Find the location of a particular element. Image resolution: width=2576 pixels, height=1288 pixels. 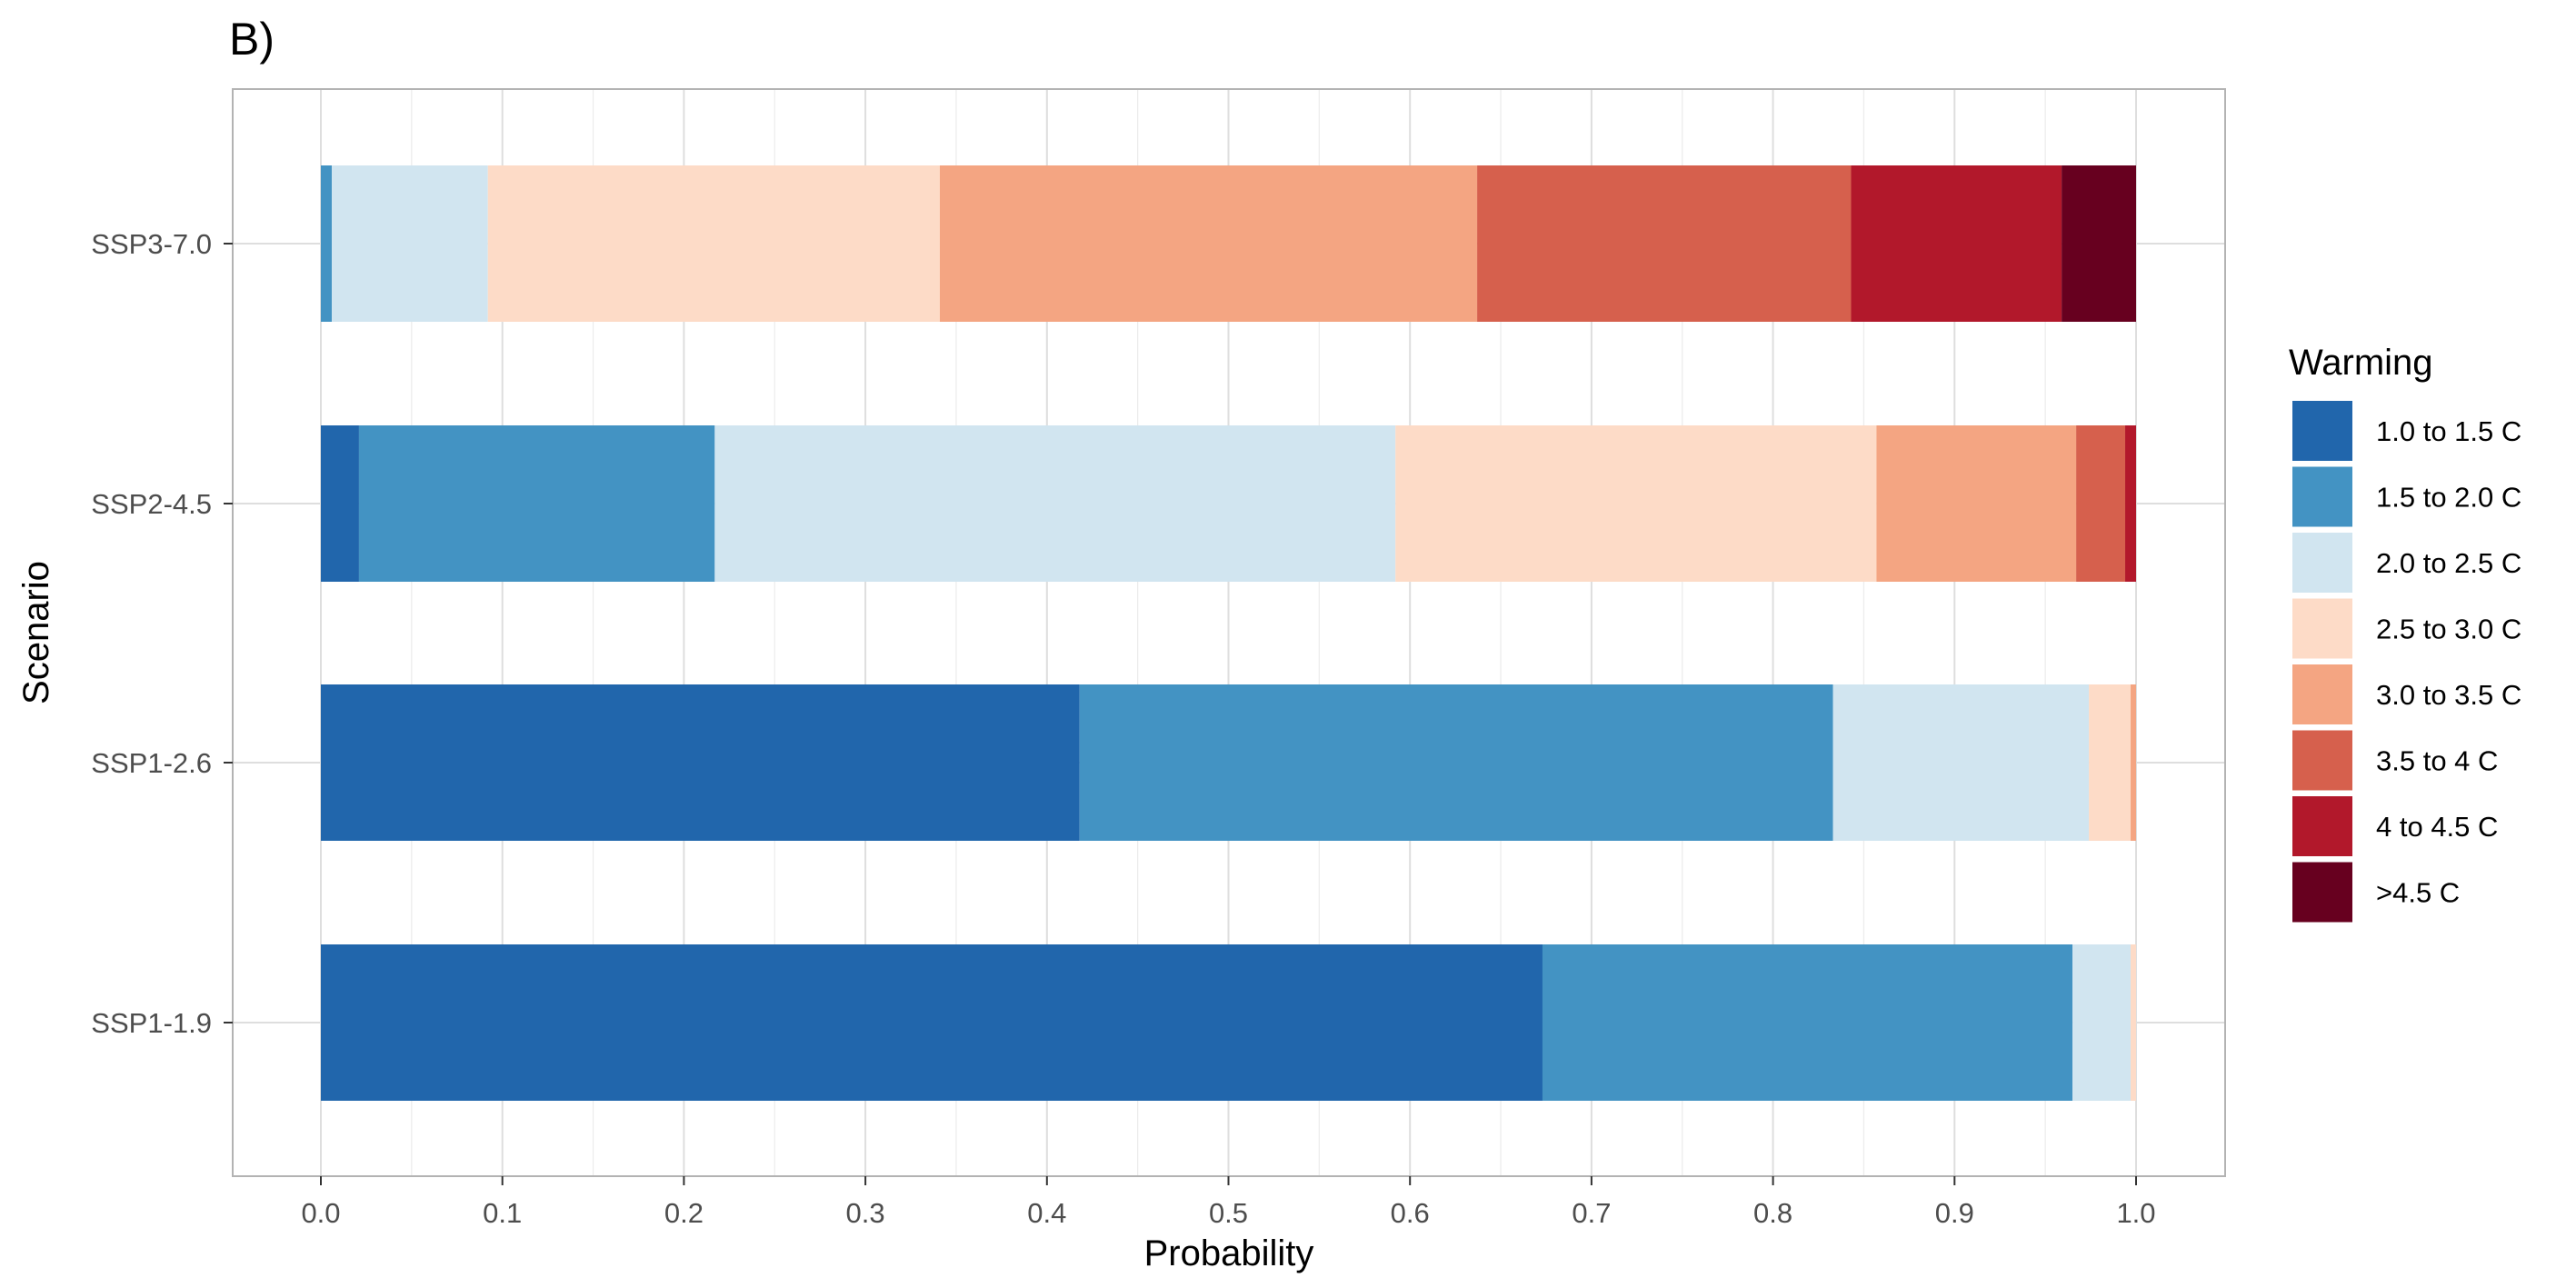

x-tick-label: 0.5 is located at coordinates (1228, 1213).